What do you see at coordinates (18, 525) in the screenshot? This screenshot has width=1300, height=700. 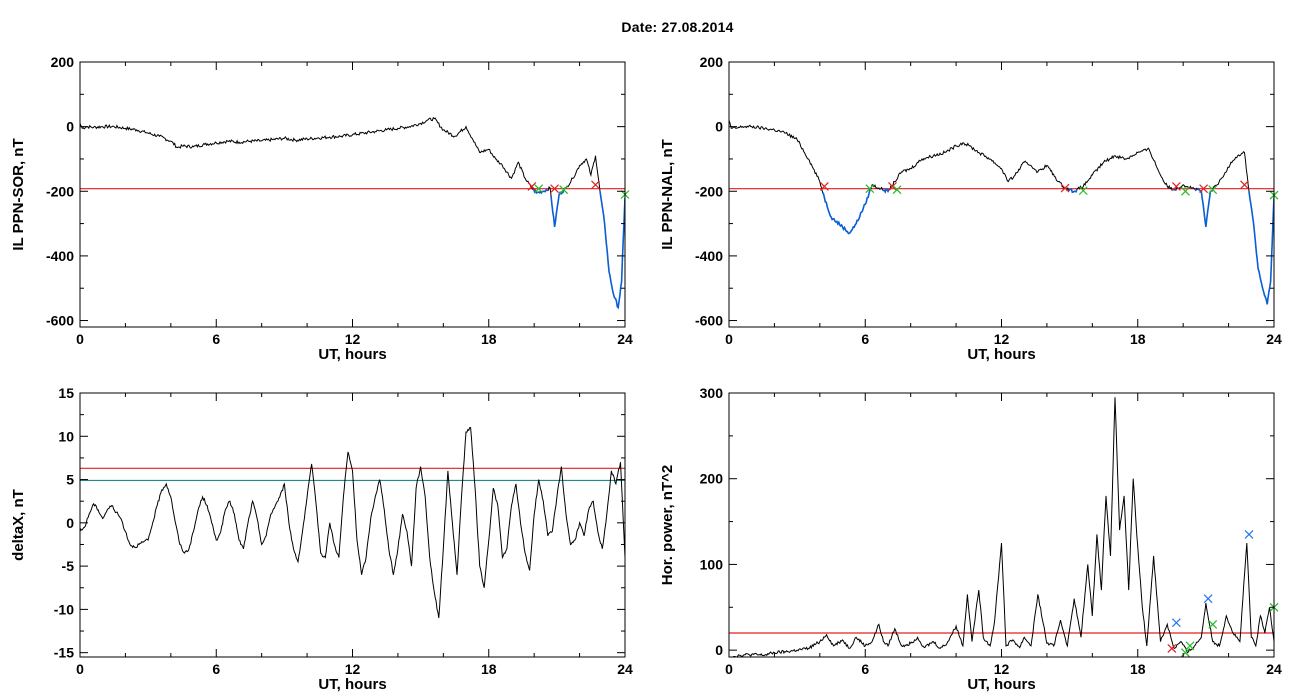 I see `y-axis-label: deltaX, nT` at bounding box center [18, 525].